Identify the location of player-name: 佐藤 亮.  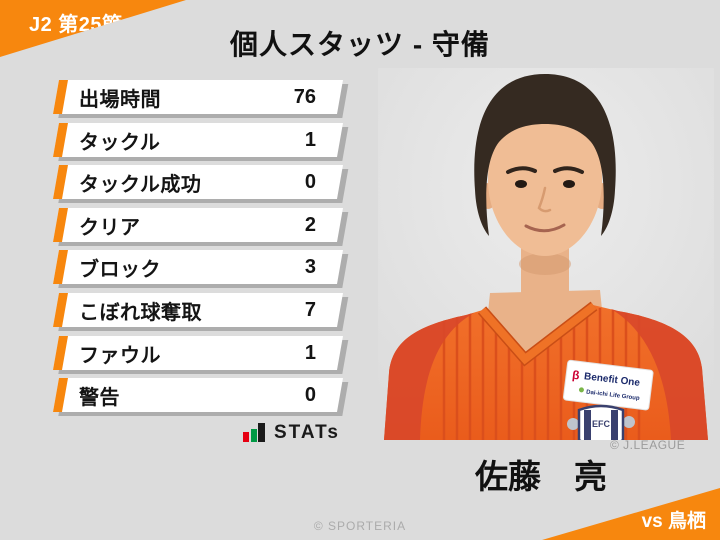
(541, 476).